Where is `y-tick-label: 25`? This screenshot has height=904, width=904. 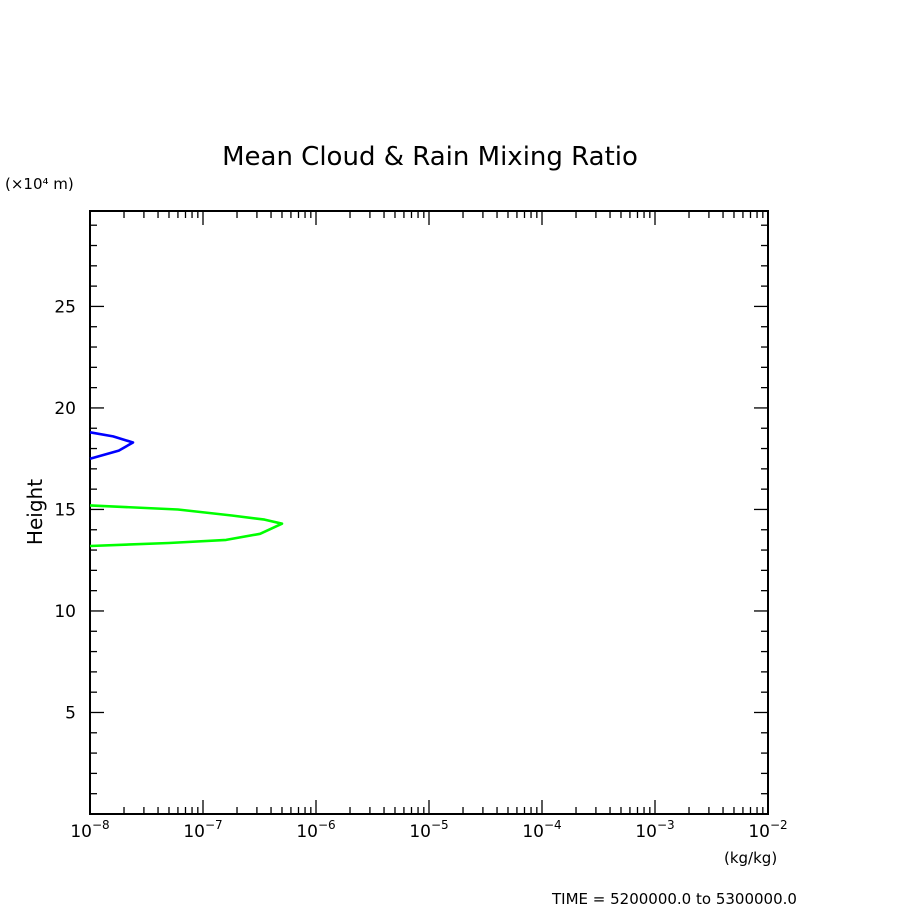
y-tick-label: 25 is located at coordinates (65, 307).